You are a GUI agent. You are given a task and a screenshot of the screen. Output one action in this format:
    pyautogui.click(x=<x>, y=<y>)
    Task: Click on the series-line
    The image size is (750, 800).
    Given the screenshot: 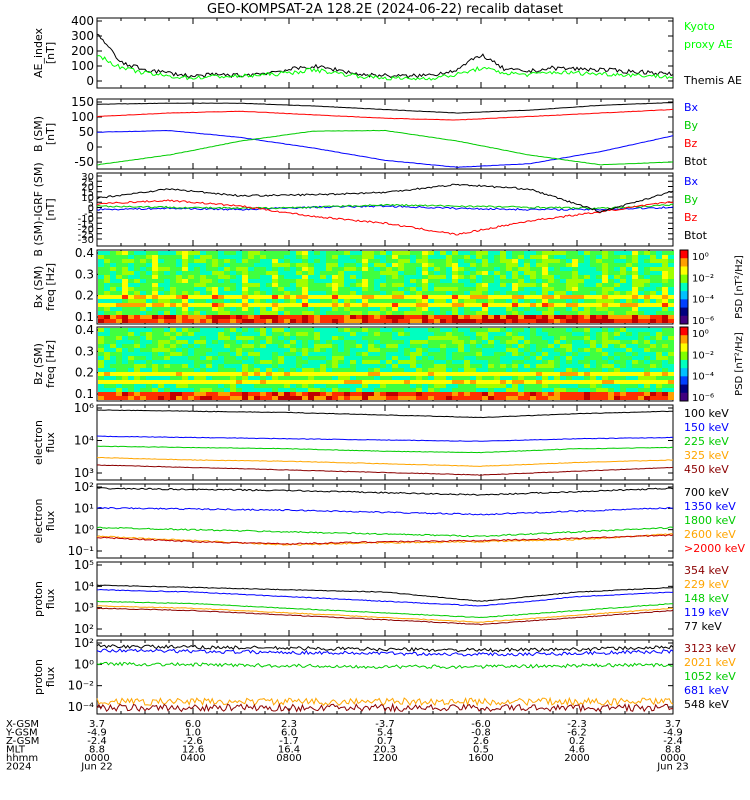 What is the action you would take?
    pyautogui.click(x=385, y=148)
    